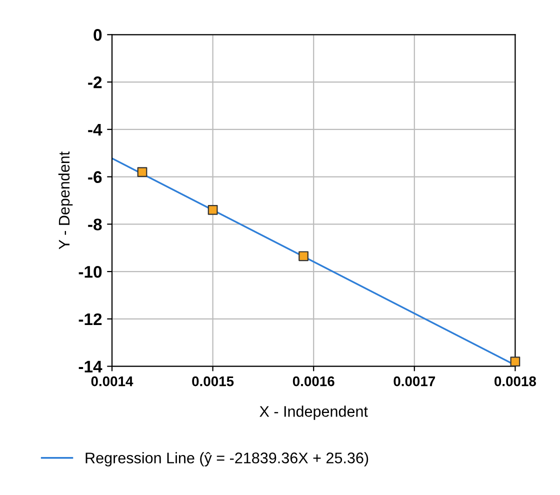  What do you see at coordinates (314, 413) in the screenshot?
I see `x-axis-title: X - Independent` at bounding box center [314, 413].